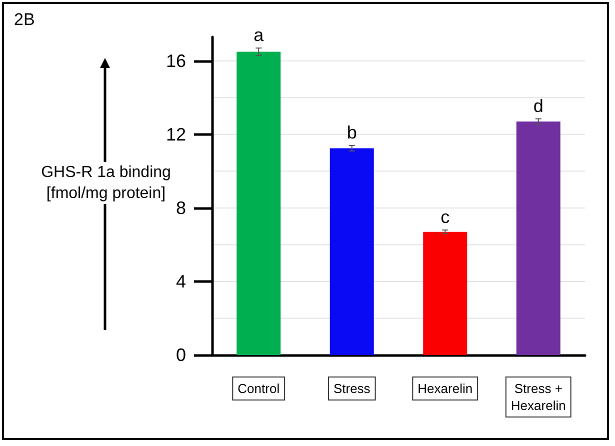 The image size is (615, 446). I want to click on y-tick-label: 4, so click(181, 281).